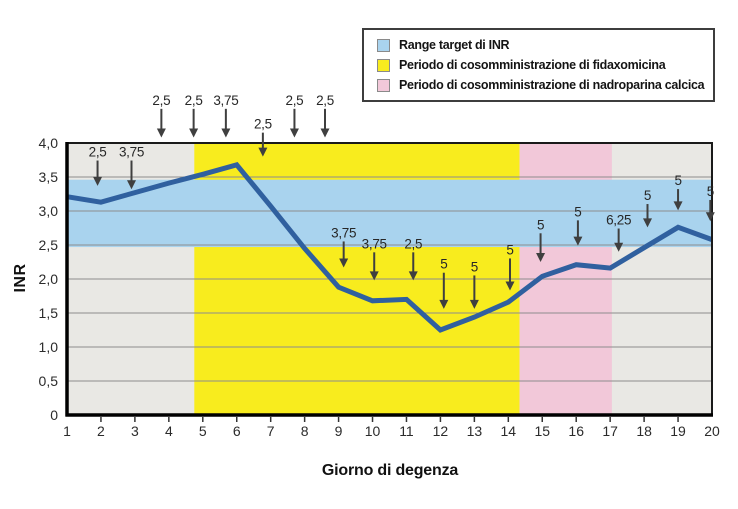 The width and height of the screenshot is (738, 509). I want to click on x-tick-label: 17, so click(610, 431).